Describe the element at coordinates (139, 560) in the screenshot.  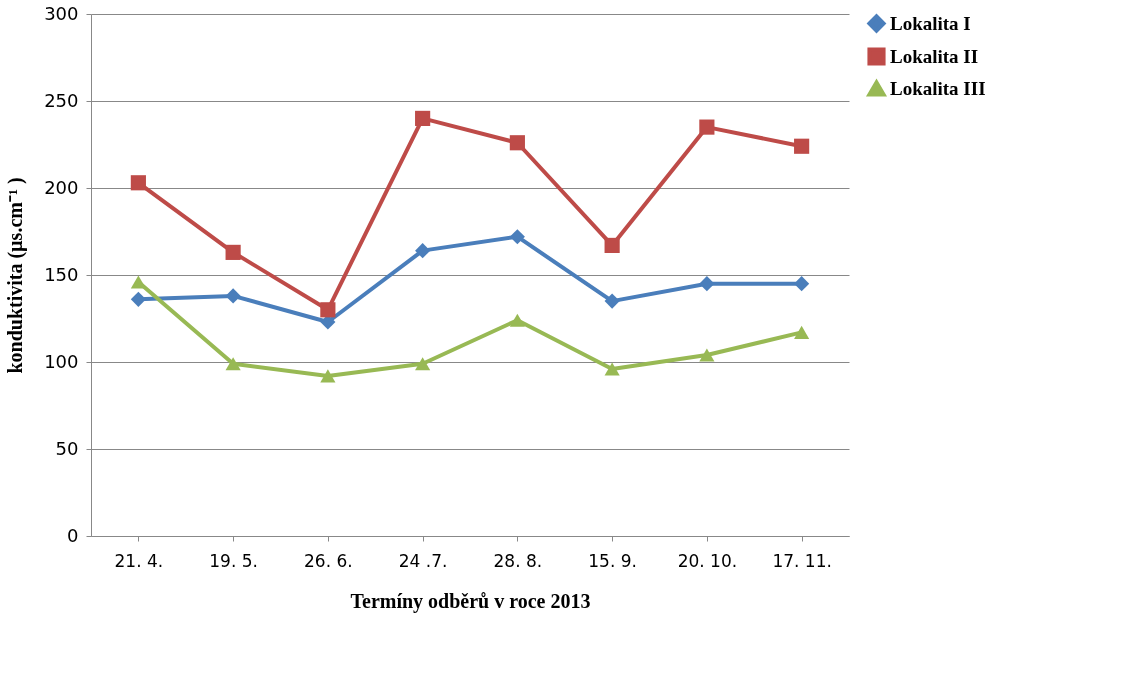
I see `x-tick-label: 21. 4.` at that location.